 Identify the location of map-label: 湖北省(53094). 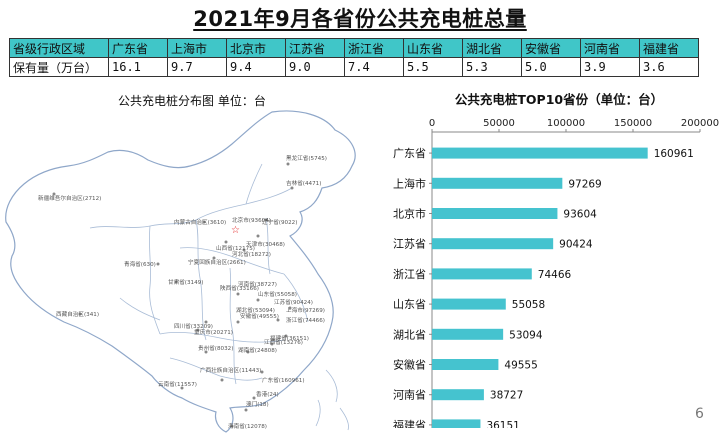
(255, 310).